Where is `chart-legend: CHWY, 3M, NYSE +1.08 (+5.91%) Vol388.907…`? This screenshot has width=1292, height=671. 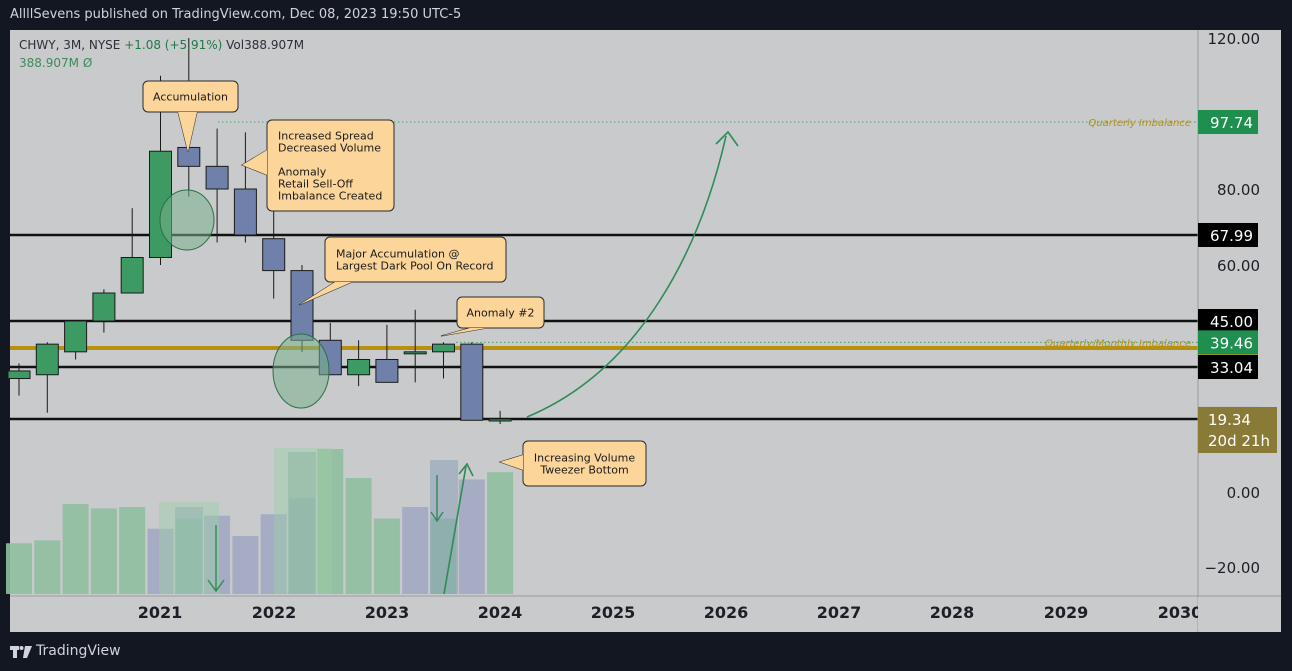 chart-legend: CHWY, 3M, NYSE +1.08 (+5.91%) Vol388.907… is located at coordinates (161, 45).